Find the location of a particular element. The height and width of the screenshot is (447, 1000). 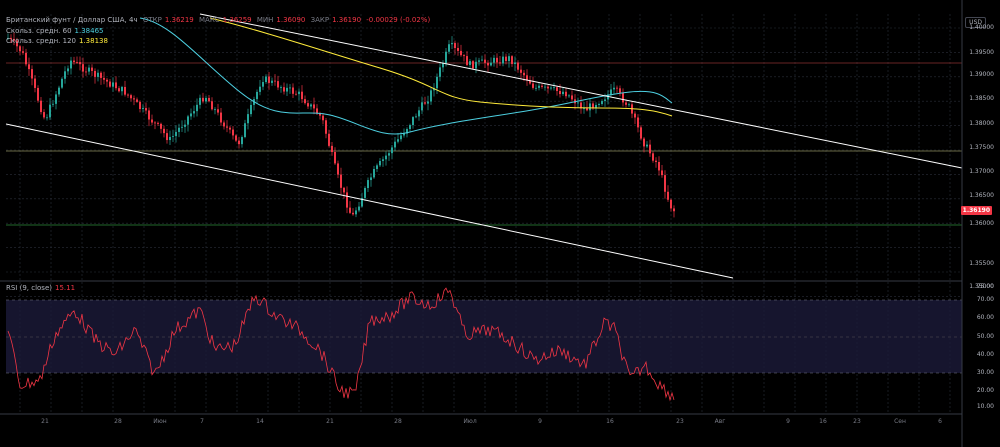

rsi-value: 15.11 is located at coordinates (65, 288).